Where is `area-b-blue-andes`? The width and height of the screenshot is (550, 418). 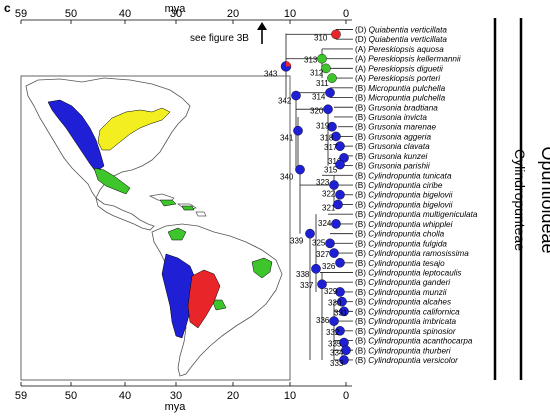
area-b-blue-andes is located at coordinates (179, 296).